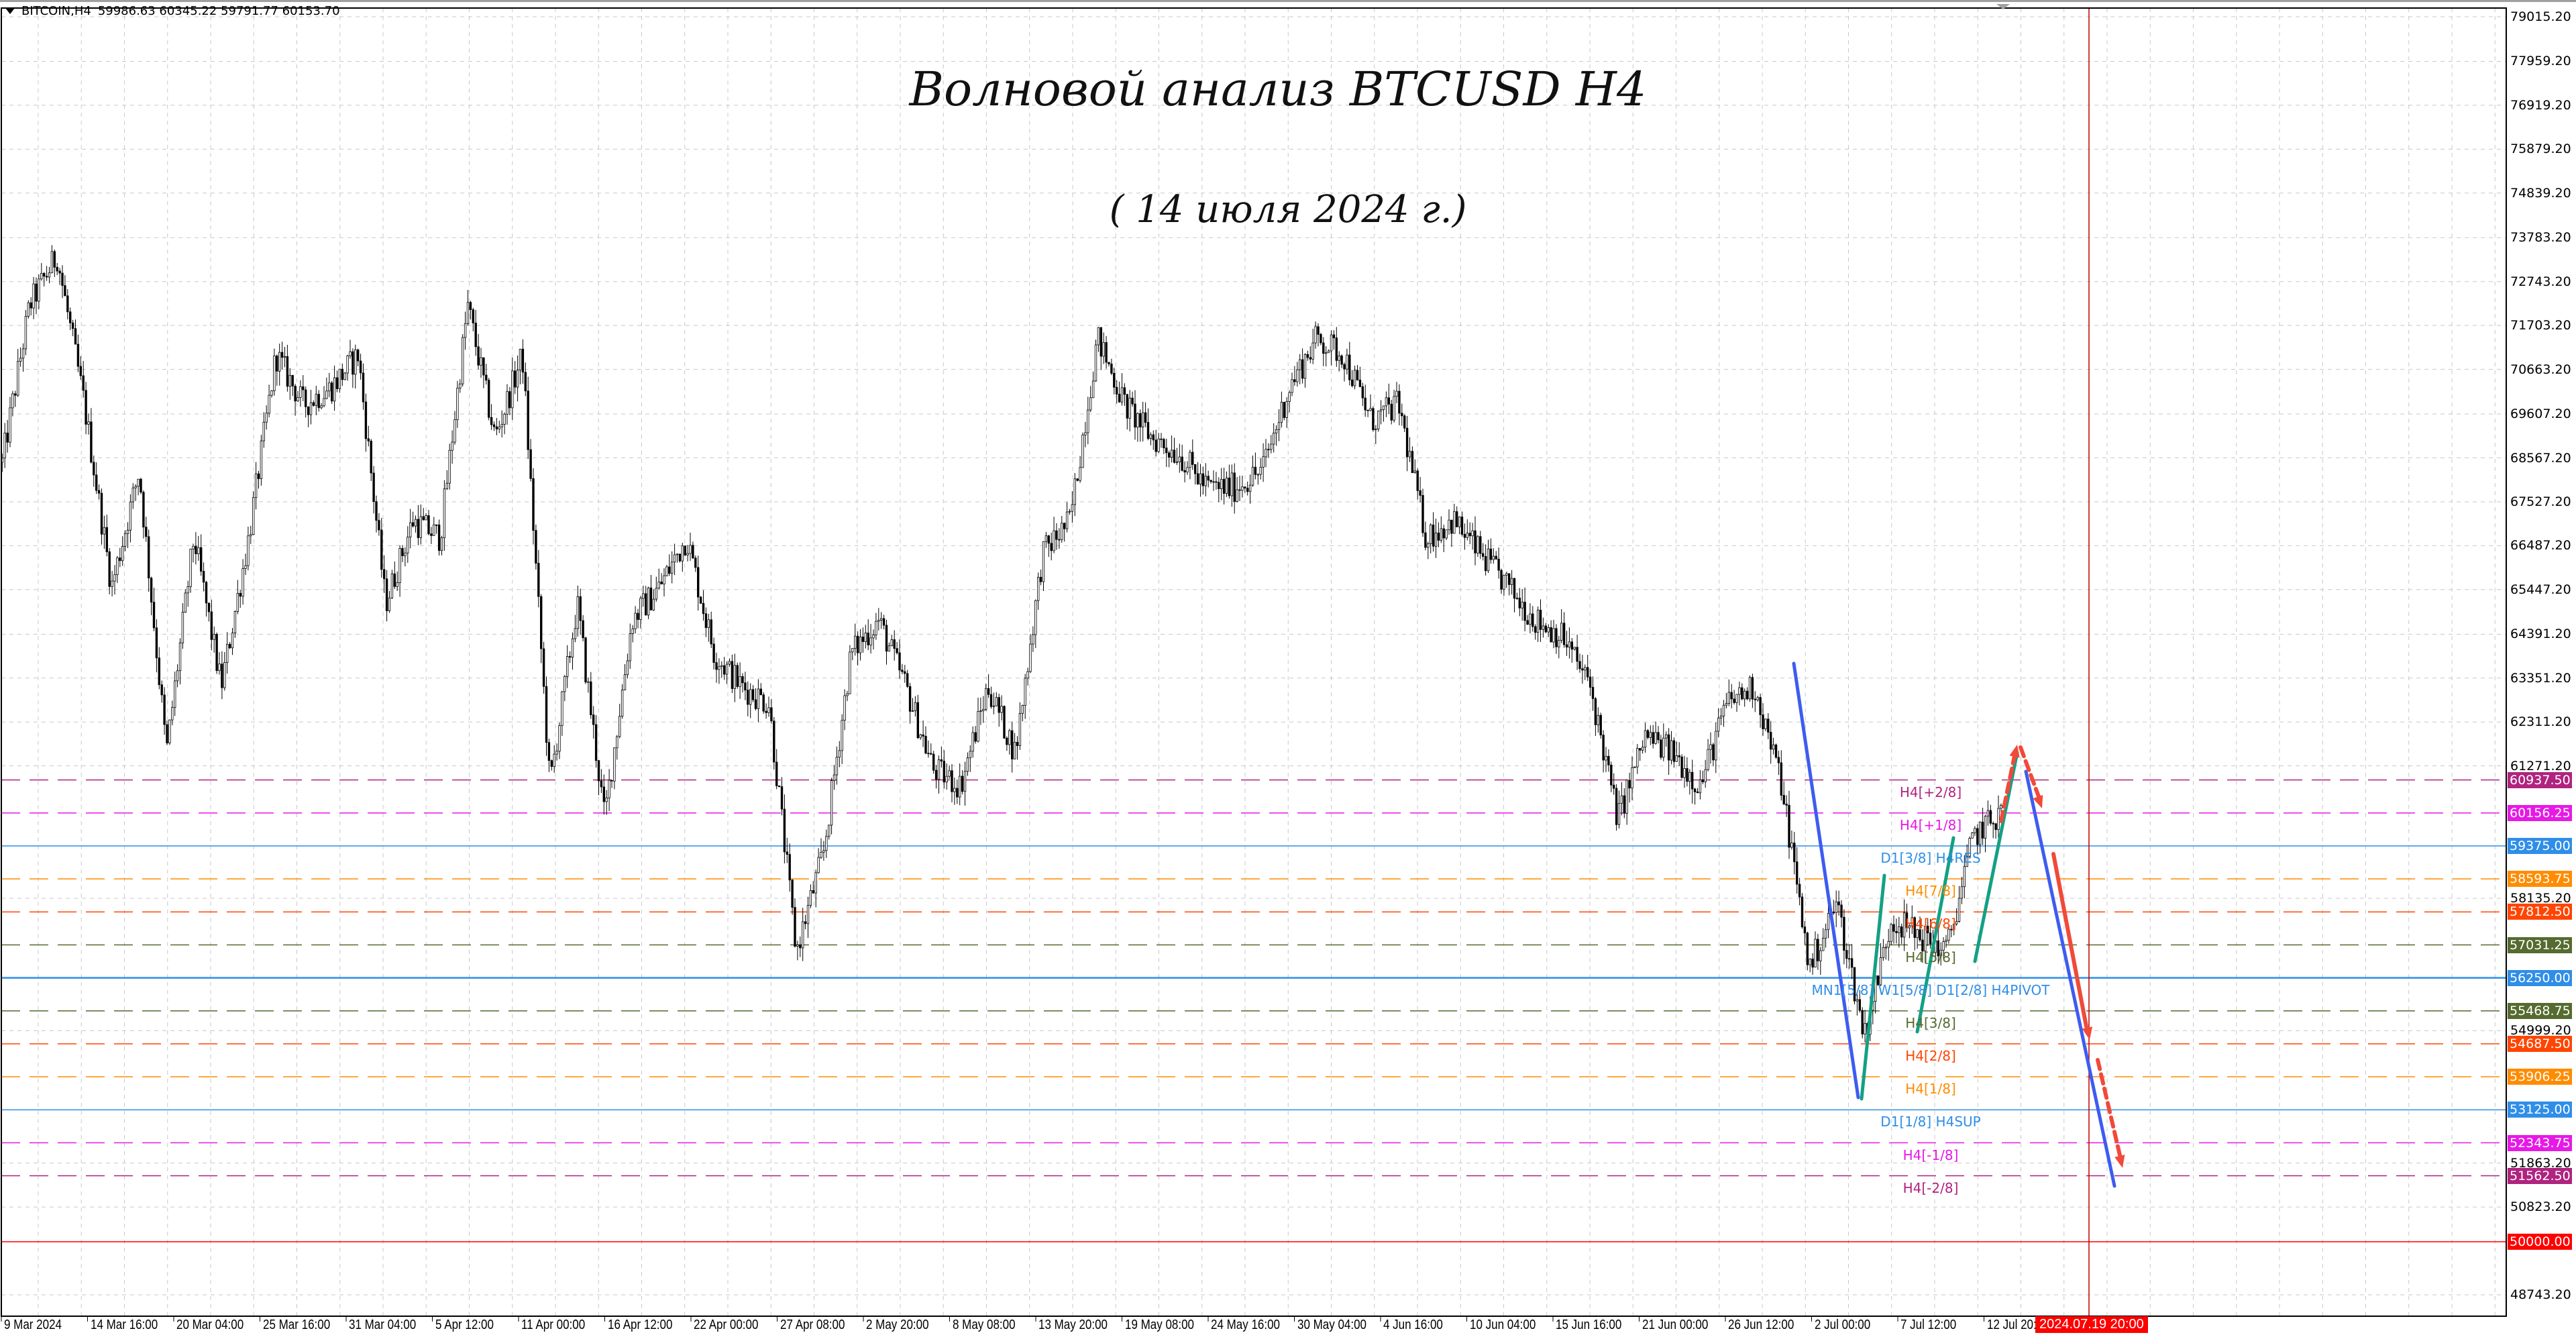  What do you see at coordinates (2003, 6) in the screenshot?
I see `shift-marker-icon` at bounding box center [2003, 6].